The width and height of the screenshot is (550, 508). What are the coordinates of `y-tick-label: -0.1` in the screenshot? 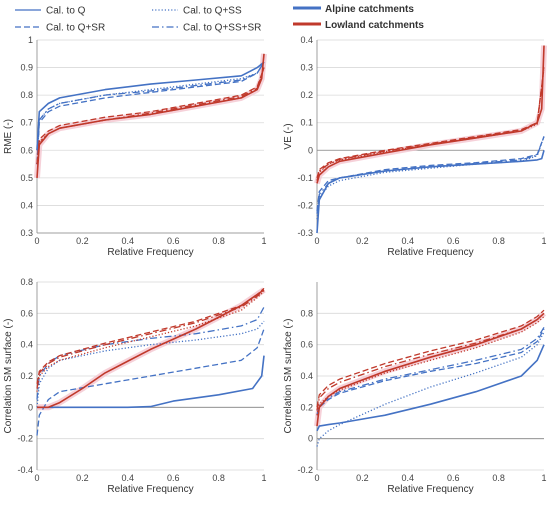 It's located at (305, 178).